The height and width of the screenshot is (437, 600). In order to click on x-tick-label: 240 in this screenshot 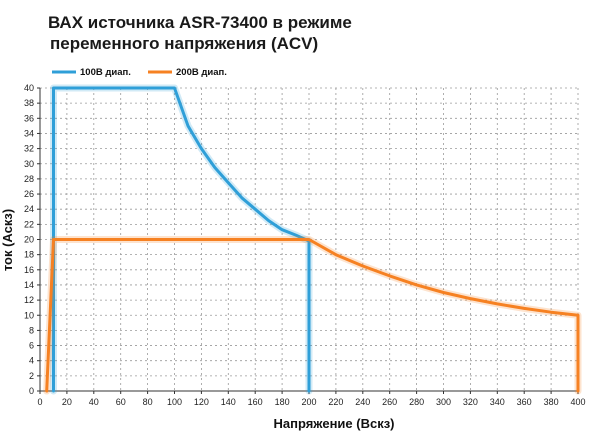, I will do `click(362, 402)`.